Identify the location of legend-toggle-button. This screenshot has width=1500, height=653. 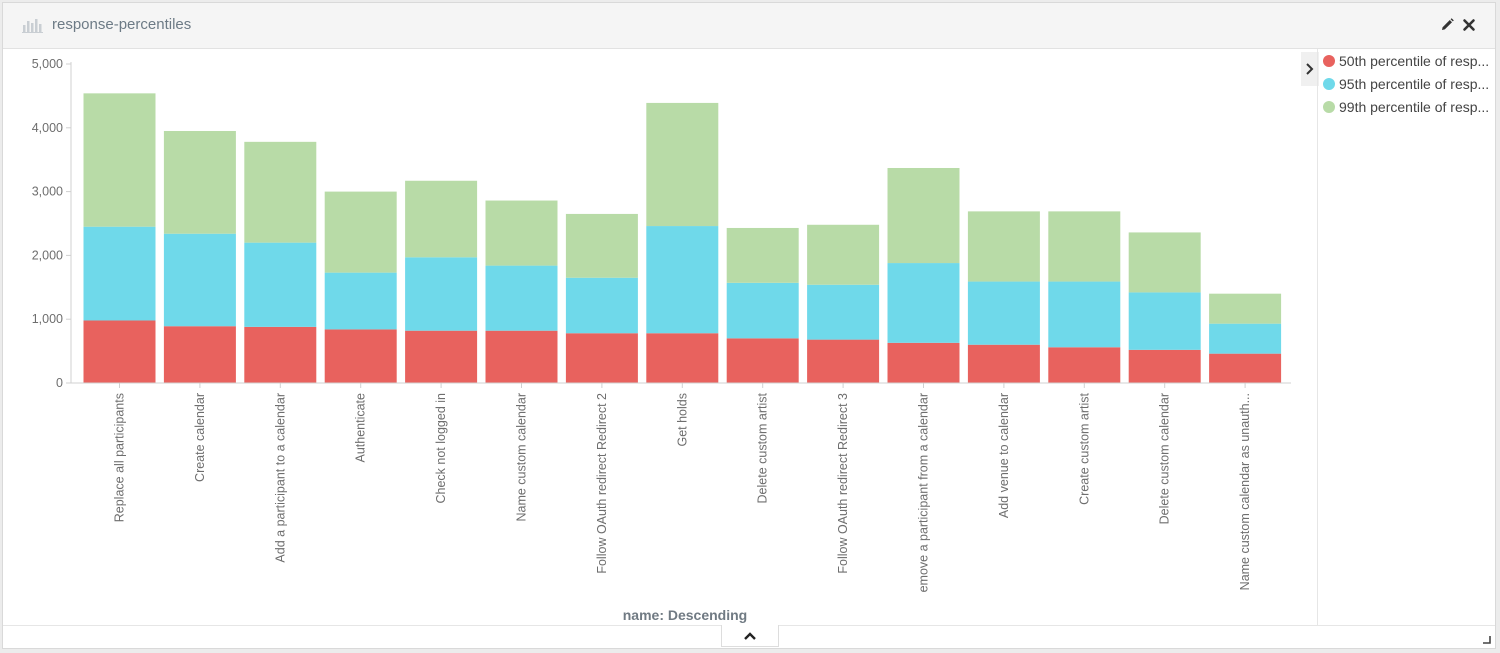
(1310, 69).